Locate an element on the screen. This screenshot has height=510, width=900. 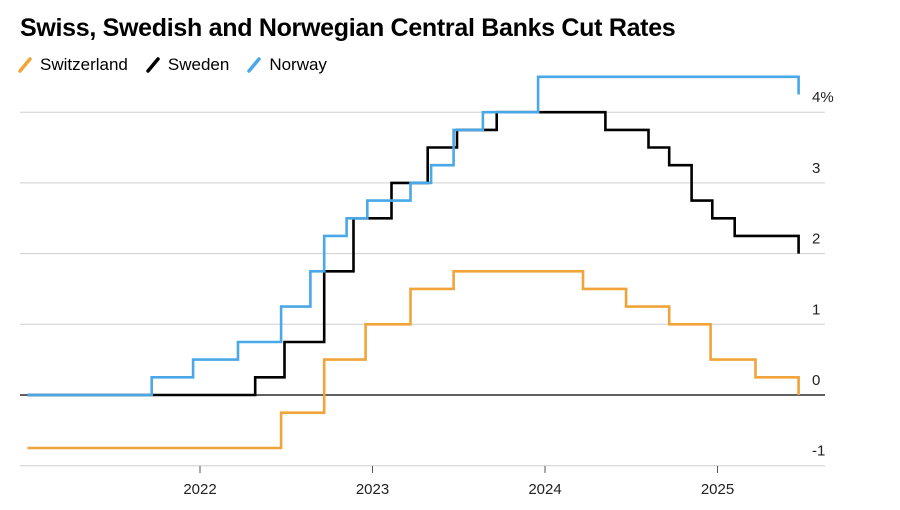
y-tick-label: 2 is located at coordinates (816, 239).